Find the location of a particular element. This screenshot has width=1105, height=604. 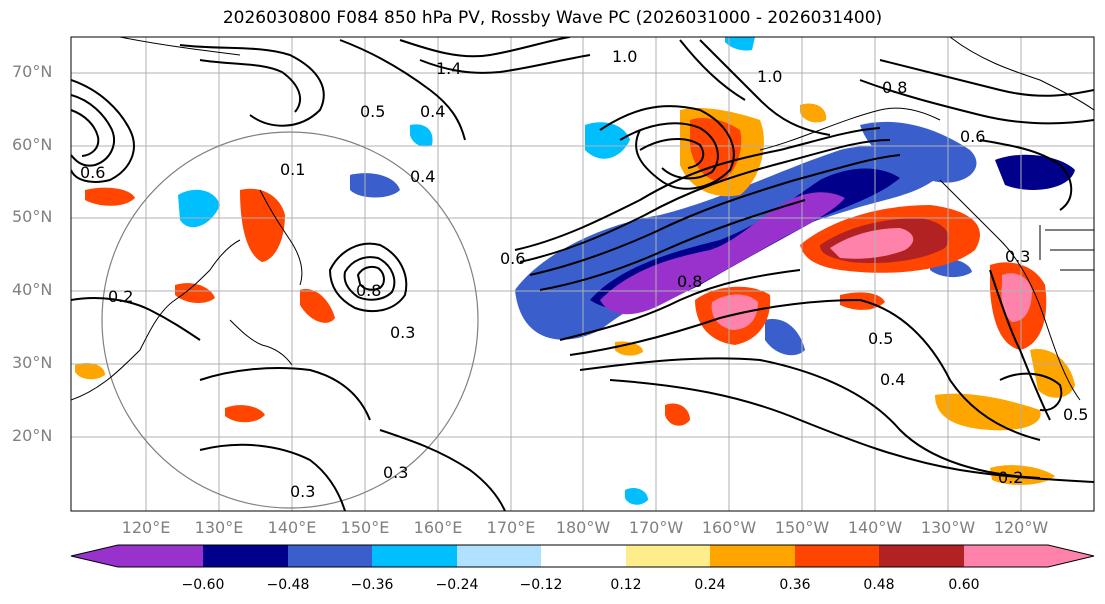

colorbar-tick-label: 0.24 is located at coordinates (710, 585).